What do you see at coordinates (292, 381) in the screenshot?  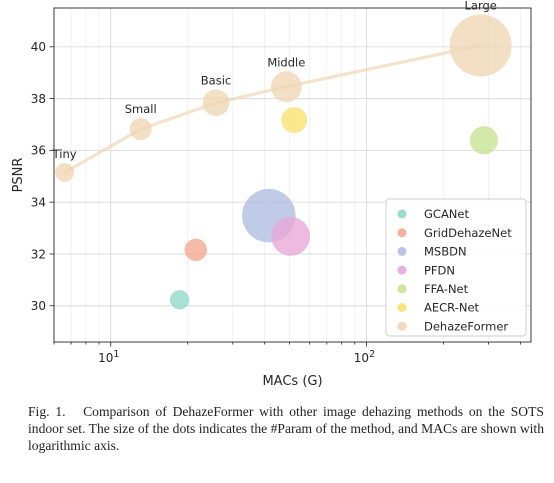 I see `x-axis-label: MACs (G)` at bounding box center [292, 381].